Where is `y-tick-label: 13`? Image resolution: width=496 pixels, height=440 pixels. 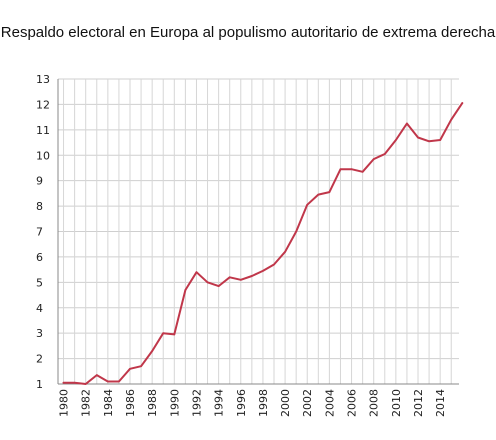 y-tick-label: 13 is located at coordinates (43, 79).